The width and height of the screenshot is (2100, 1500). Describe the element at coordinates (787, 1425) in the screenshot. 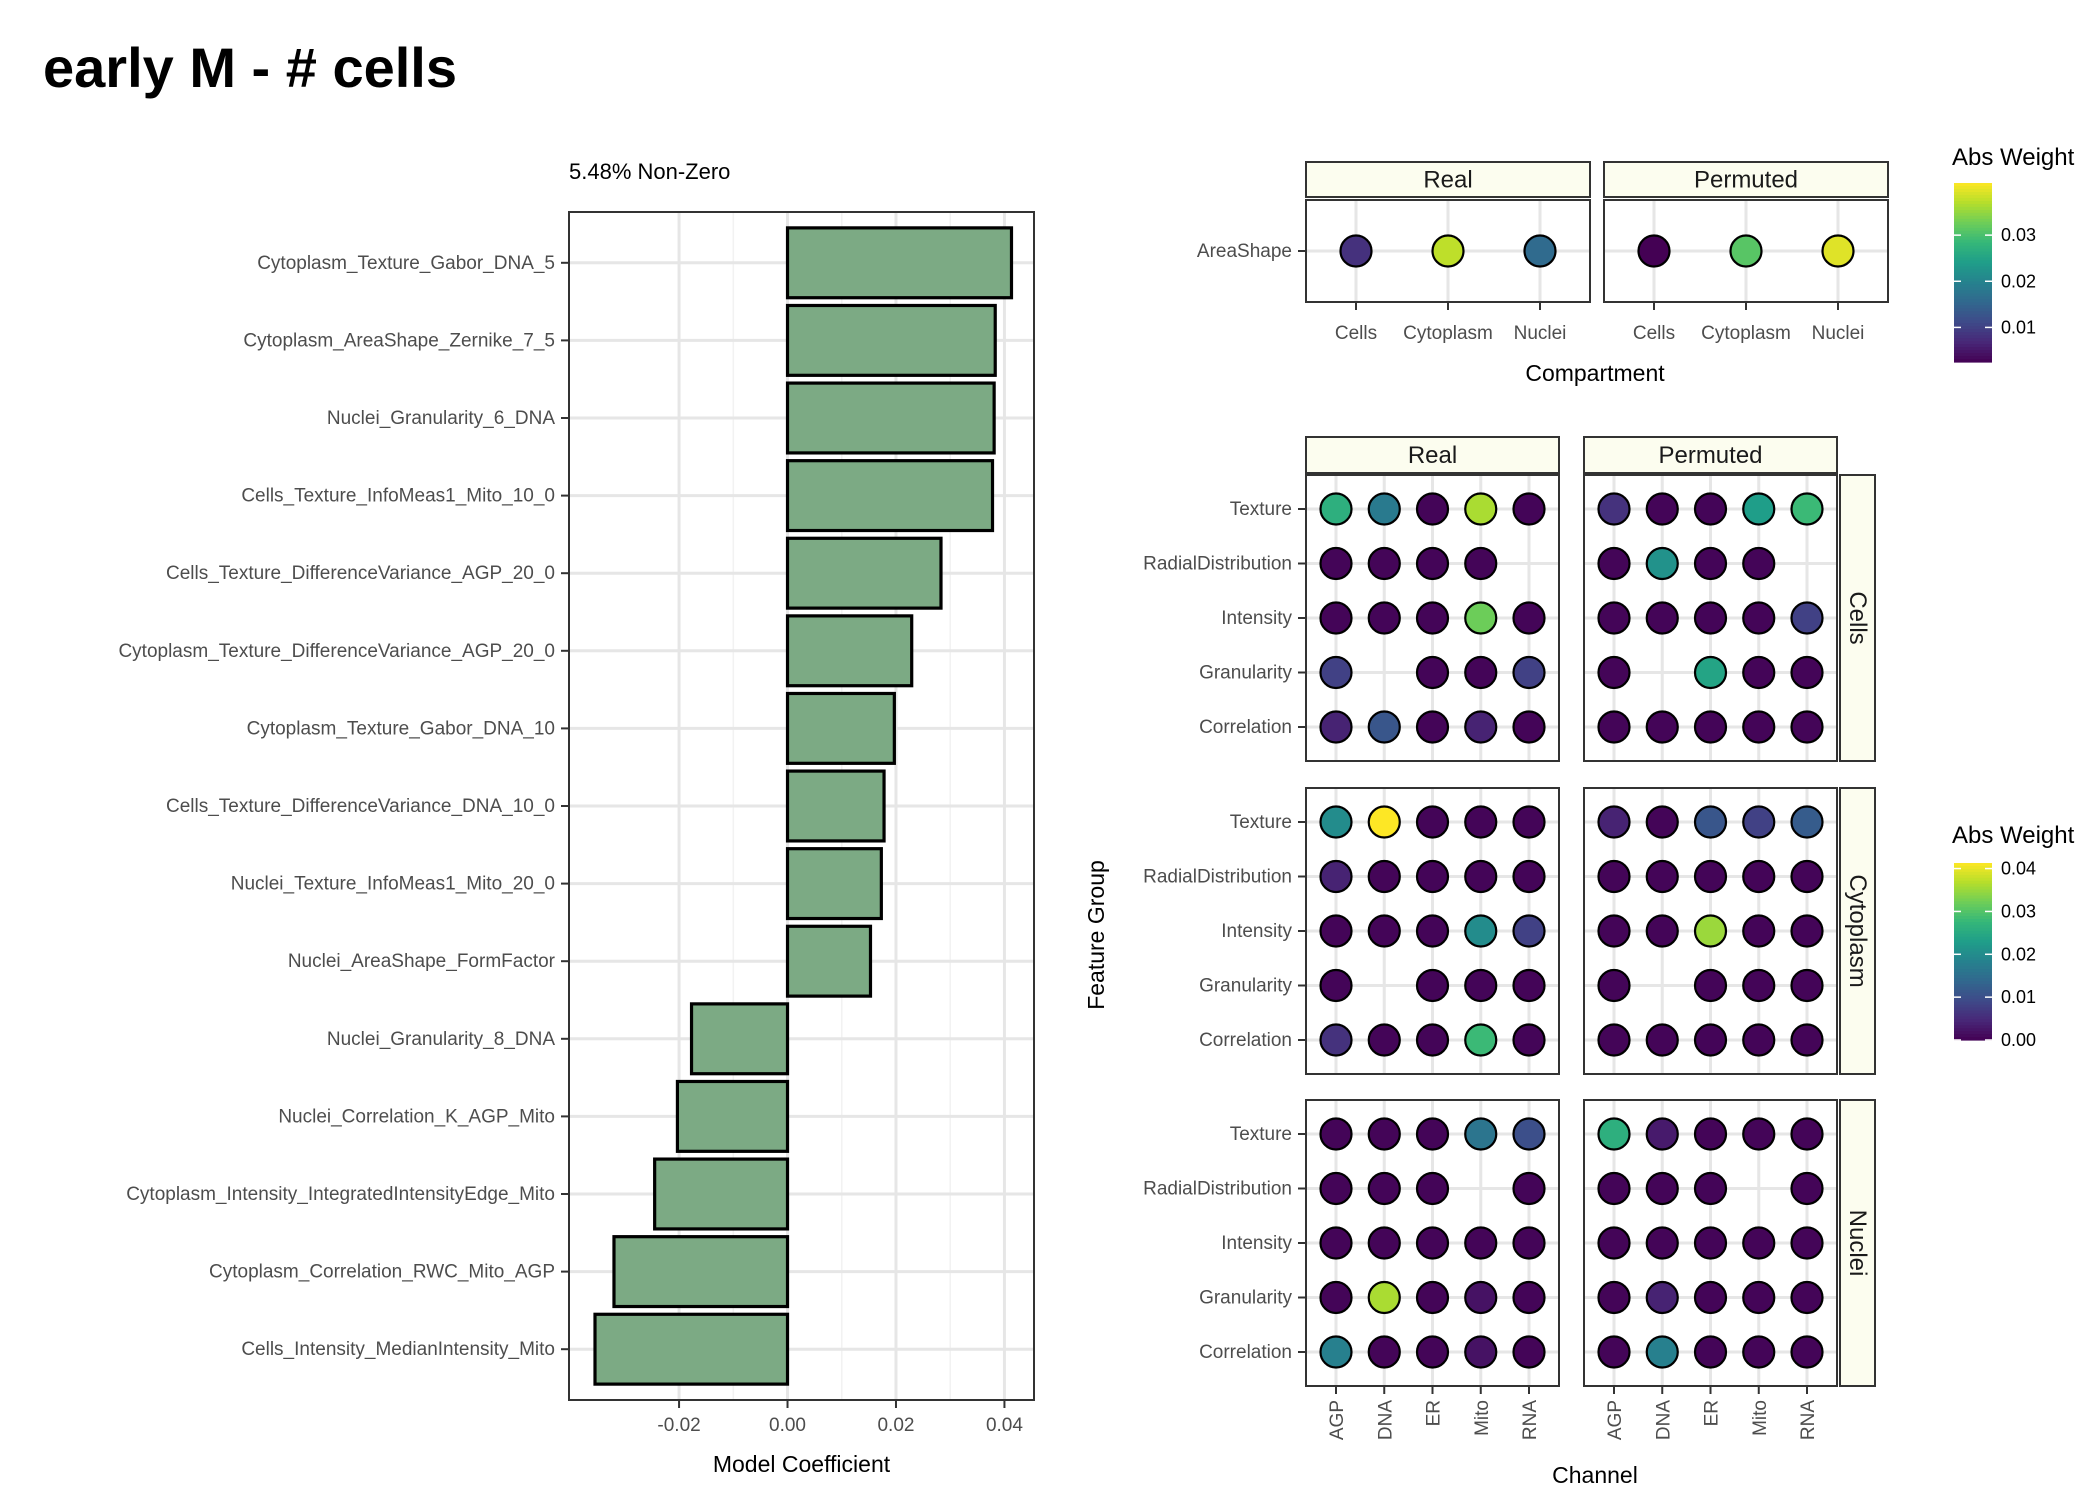

I see `x-tick-label: 0.00` at that location.